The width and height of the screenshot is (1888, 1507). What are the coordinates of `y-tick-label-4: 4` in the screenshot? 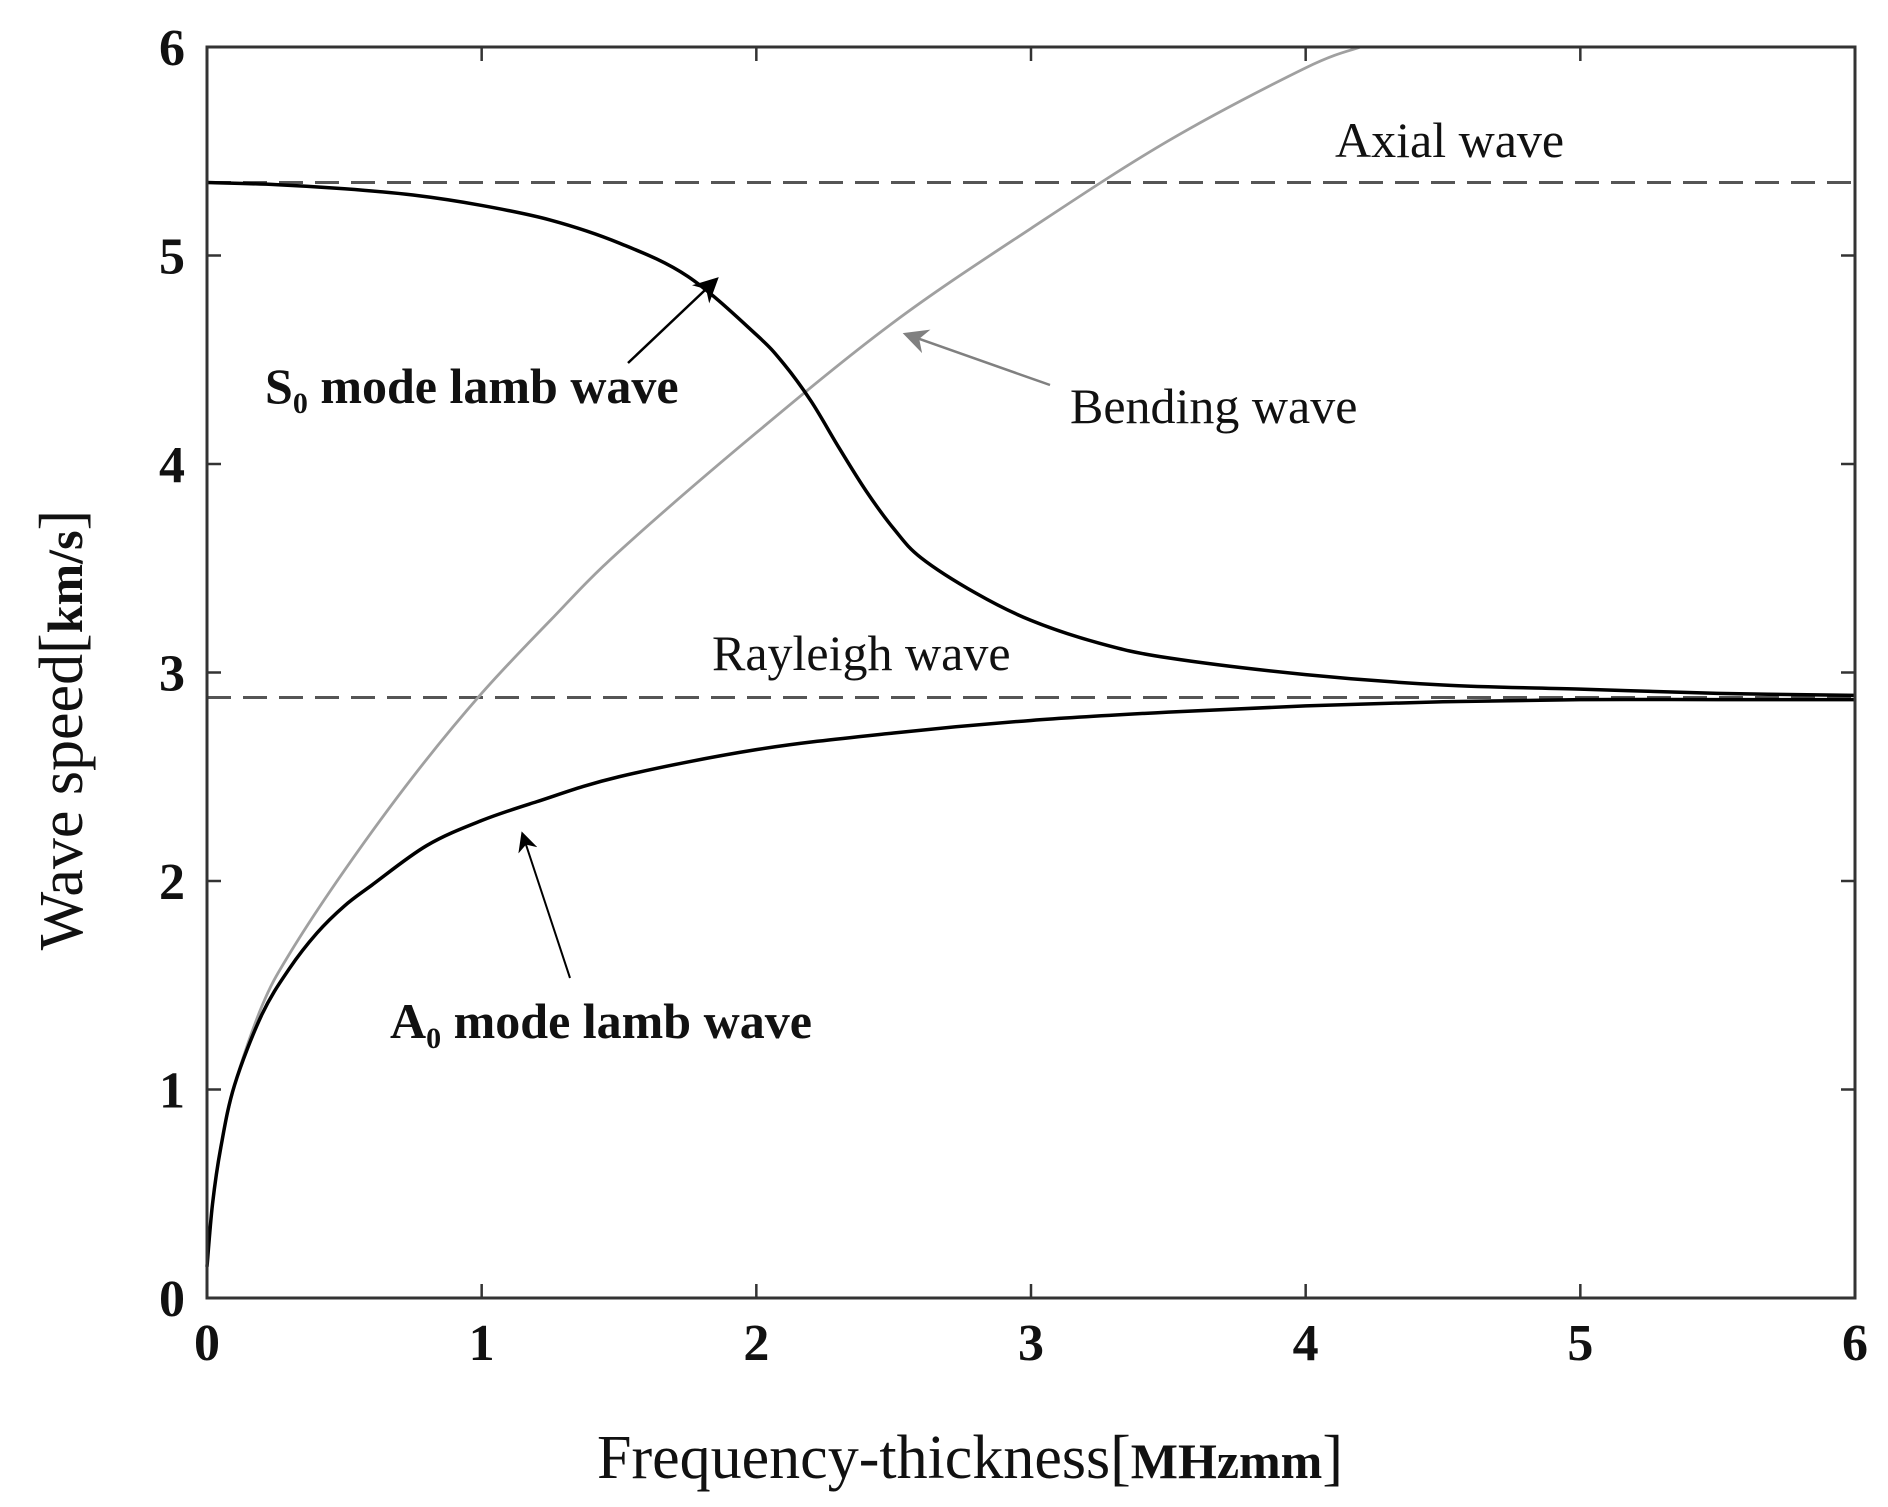 It's located at (172, 465).